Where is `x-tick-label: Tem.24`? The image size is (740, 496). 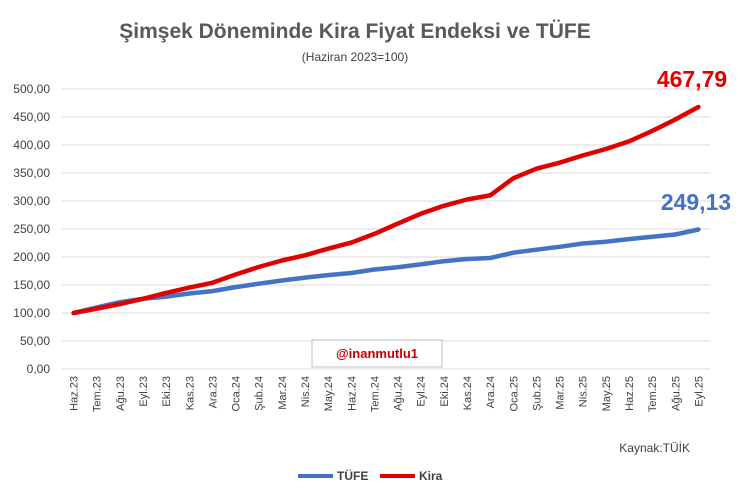 x-tick-label: Tem.24 is located at coordinates (375, 394).